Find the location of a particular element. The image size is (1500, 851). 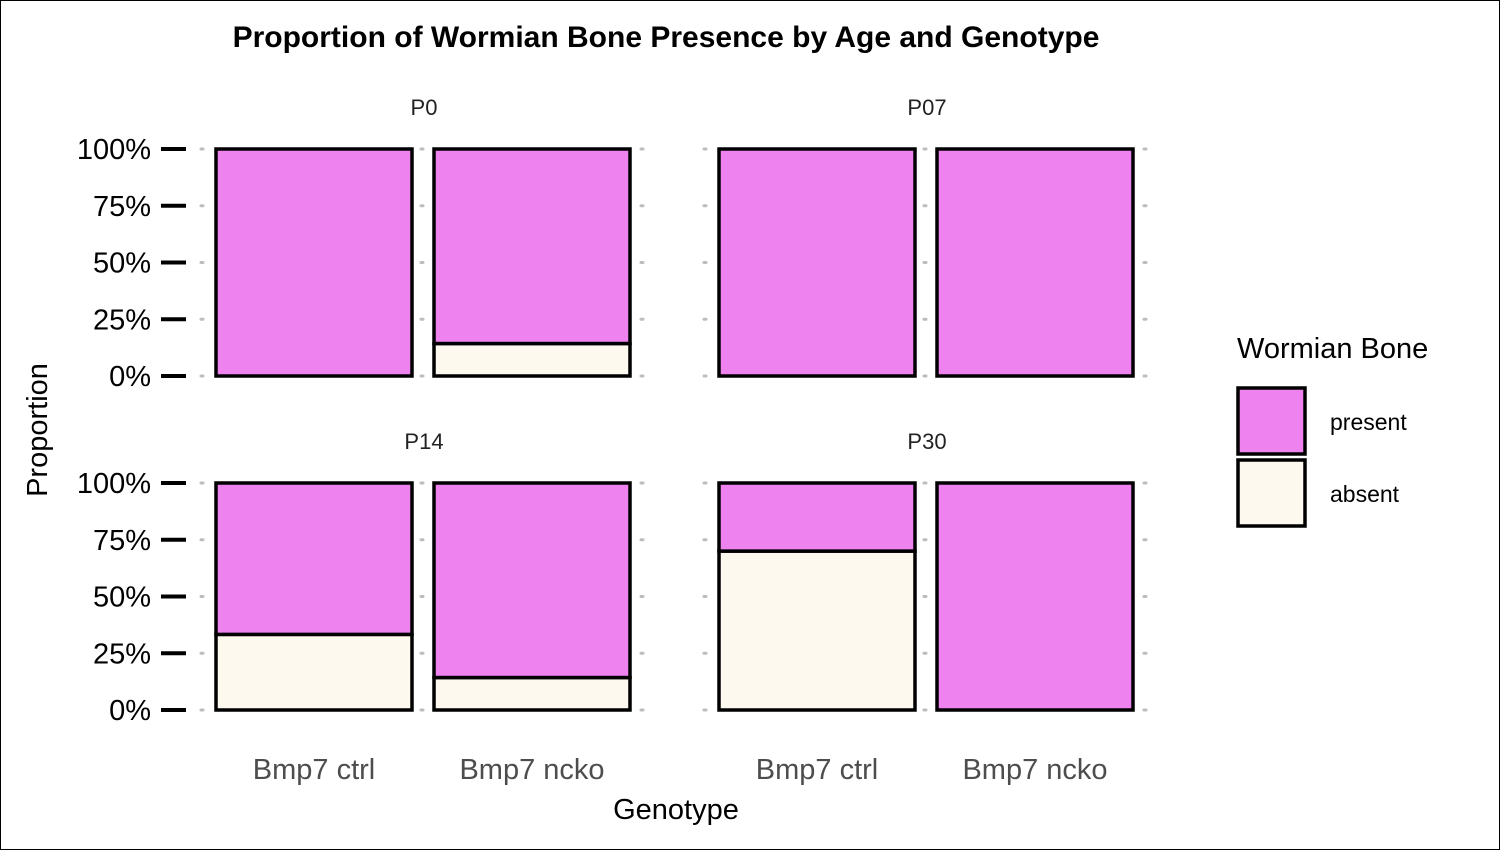

legend-label-absent: absent is located at coordinates (1365, 494).